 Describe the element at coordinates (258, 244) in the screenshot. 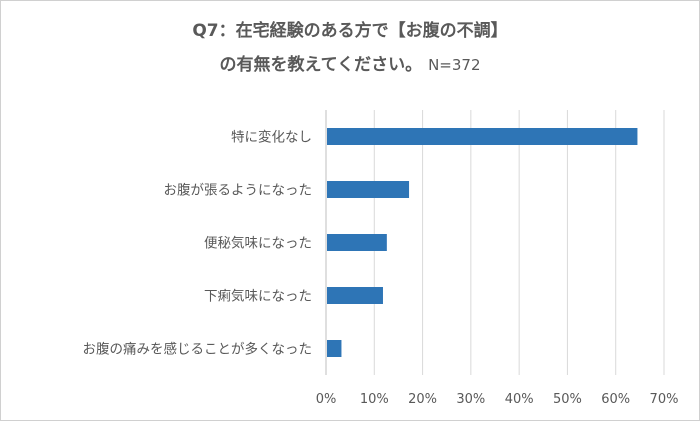

I see `category-label-2: 便秘気味になった` at that location.